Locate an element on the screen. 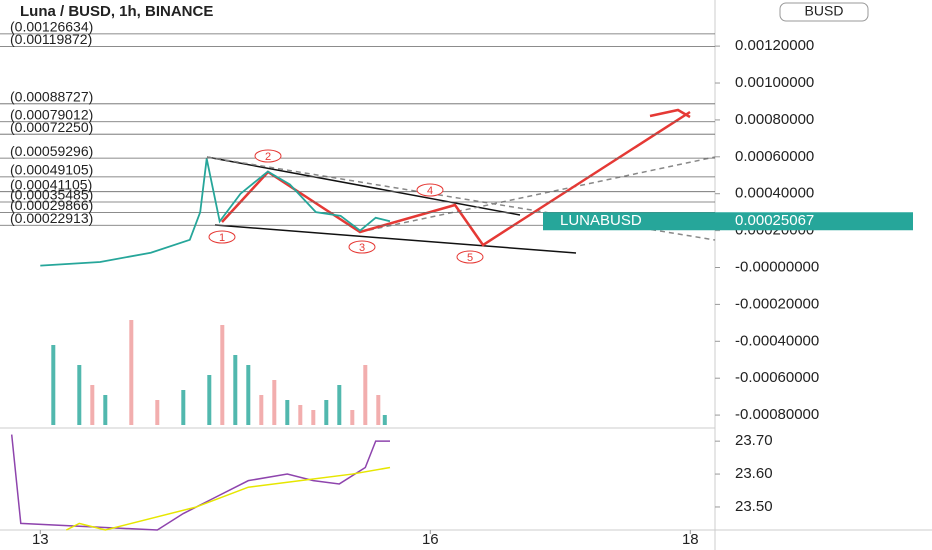 The height and width of the screenshot is (550, 932). wave-label: 4 is located at coordinates (430, 191).